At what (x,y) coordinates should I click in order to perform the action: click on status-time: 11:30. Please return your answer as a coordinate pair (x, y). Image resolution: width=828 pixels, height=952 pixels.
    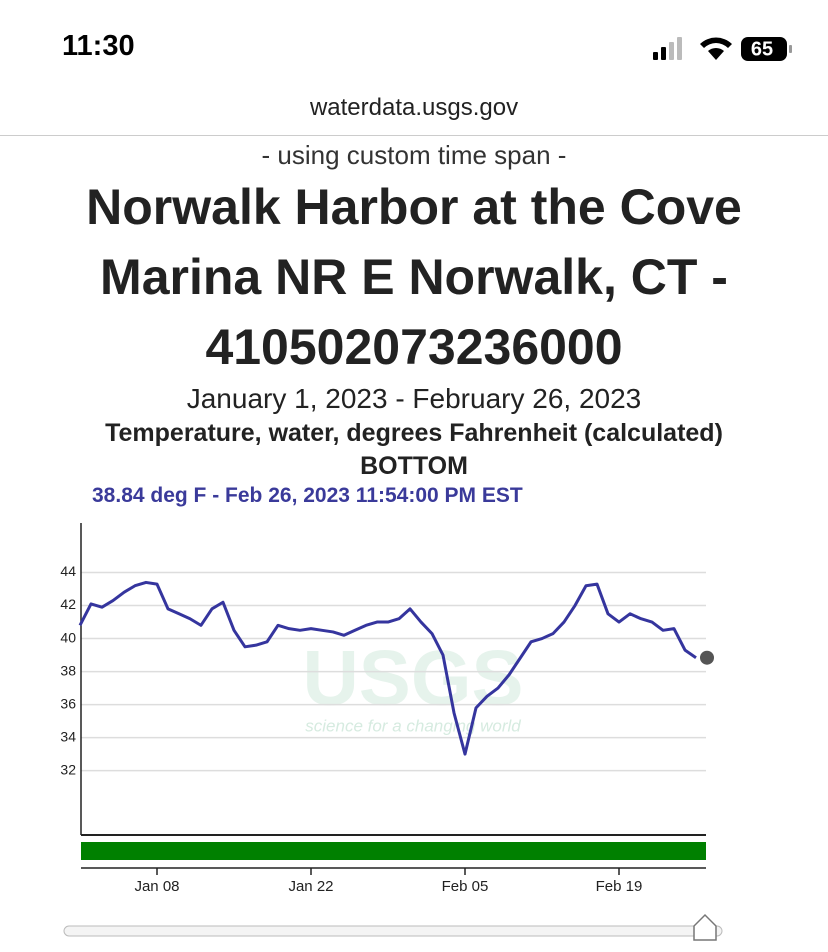
    Looking at the image, I should click on (98, 46).